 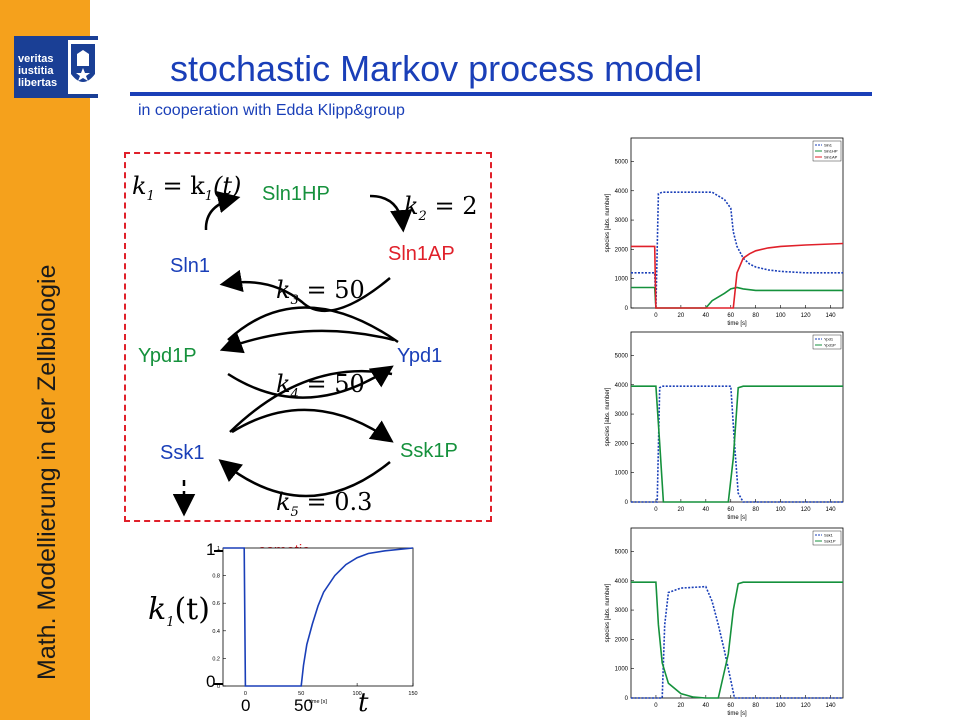 I want to click on k1-time-plot: 0 50 100 150 0 0.2 0.4 0.6 0.8 1 time [s], so click(x=314, y=625).